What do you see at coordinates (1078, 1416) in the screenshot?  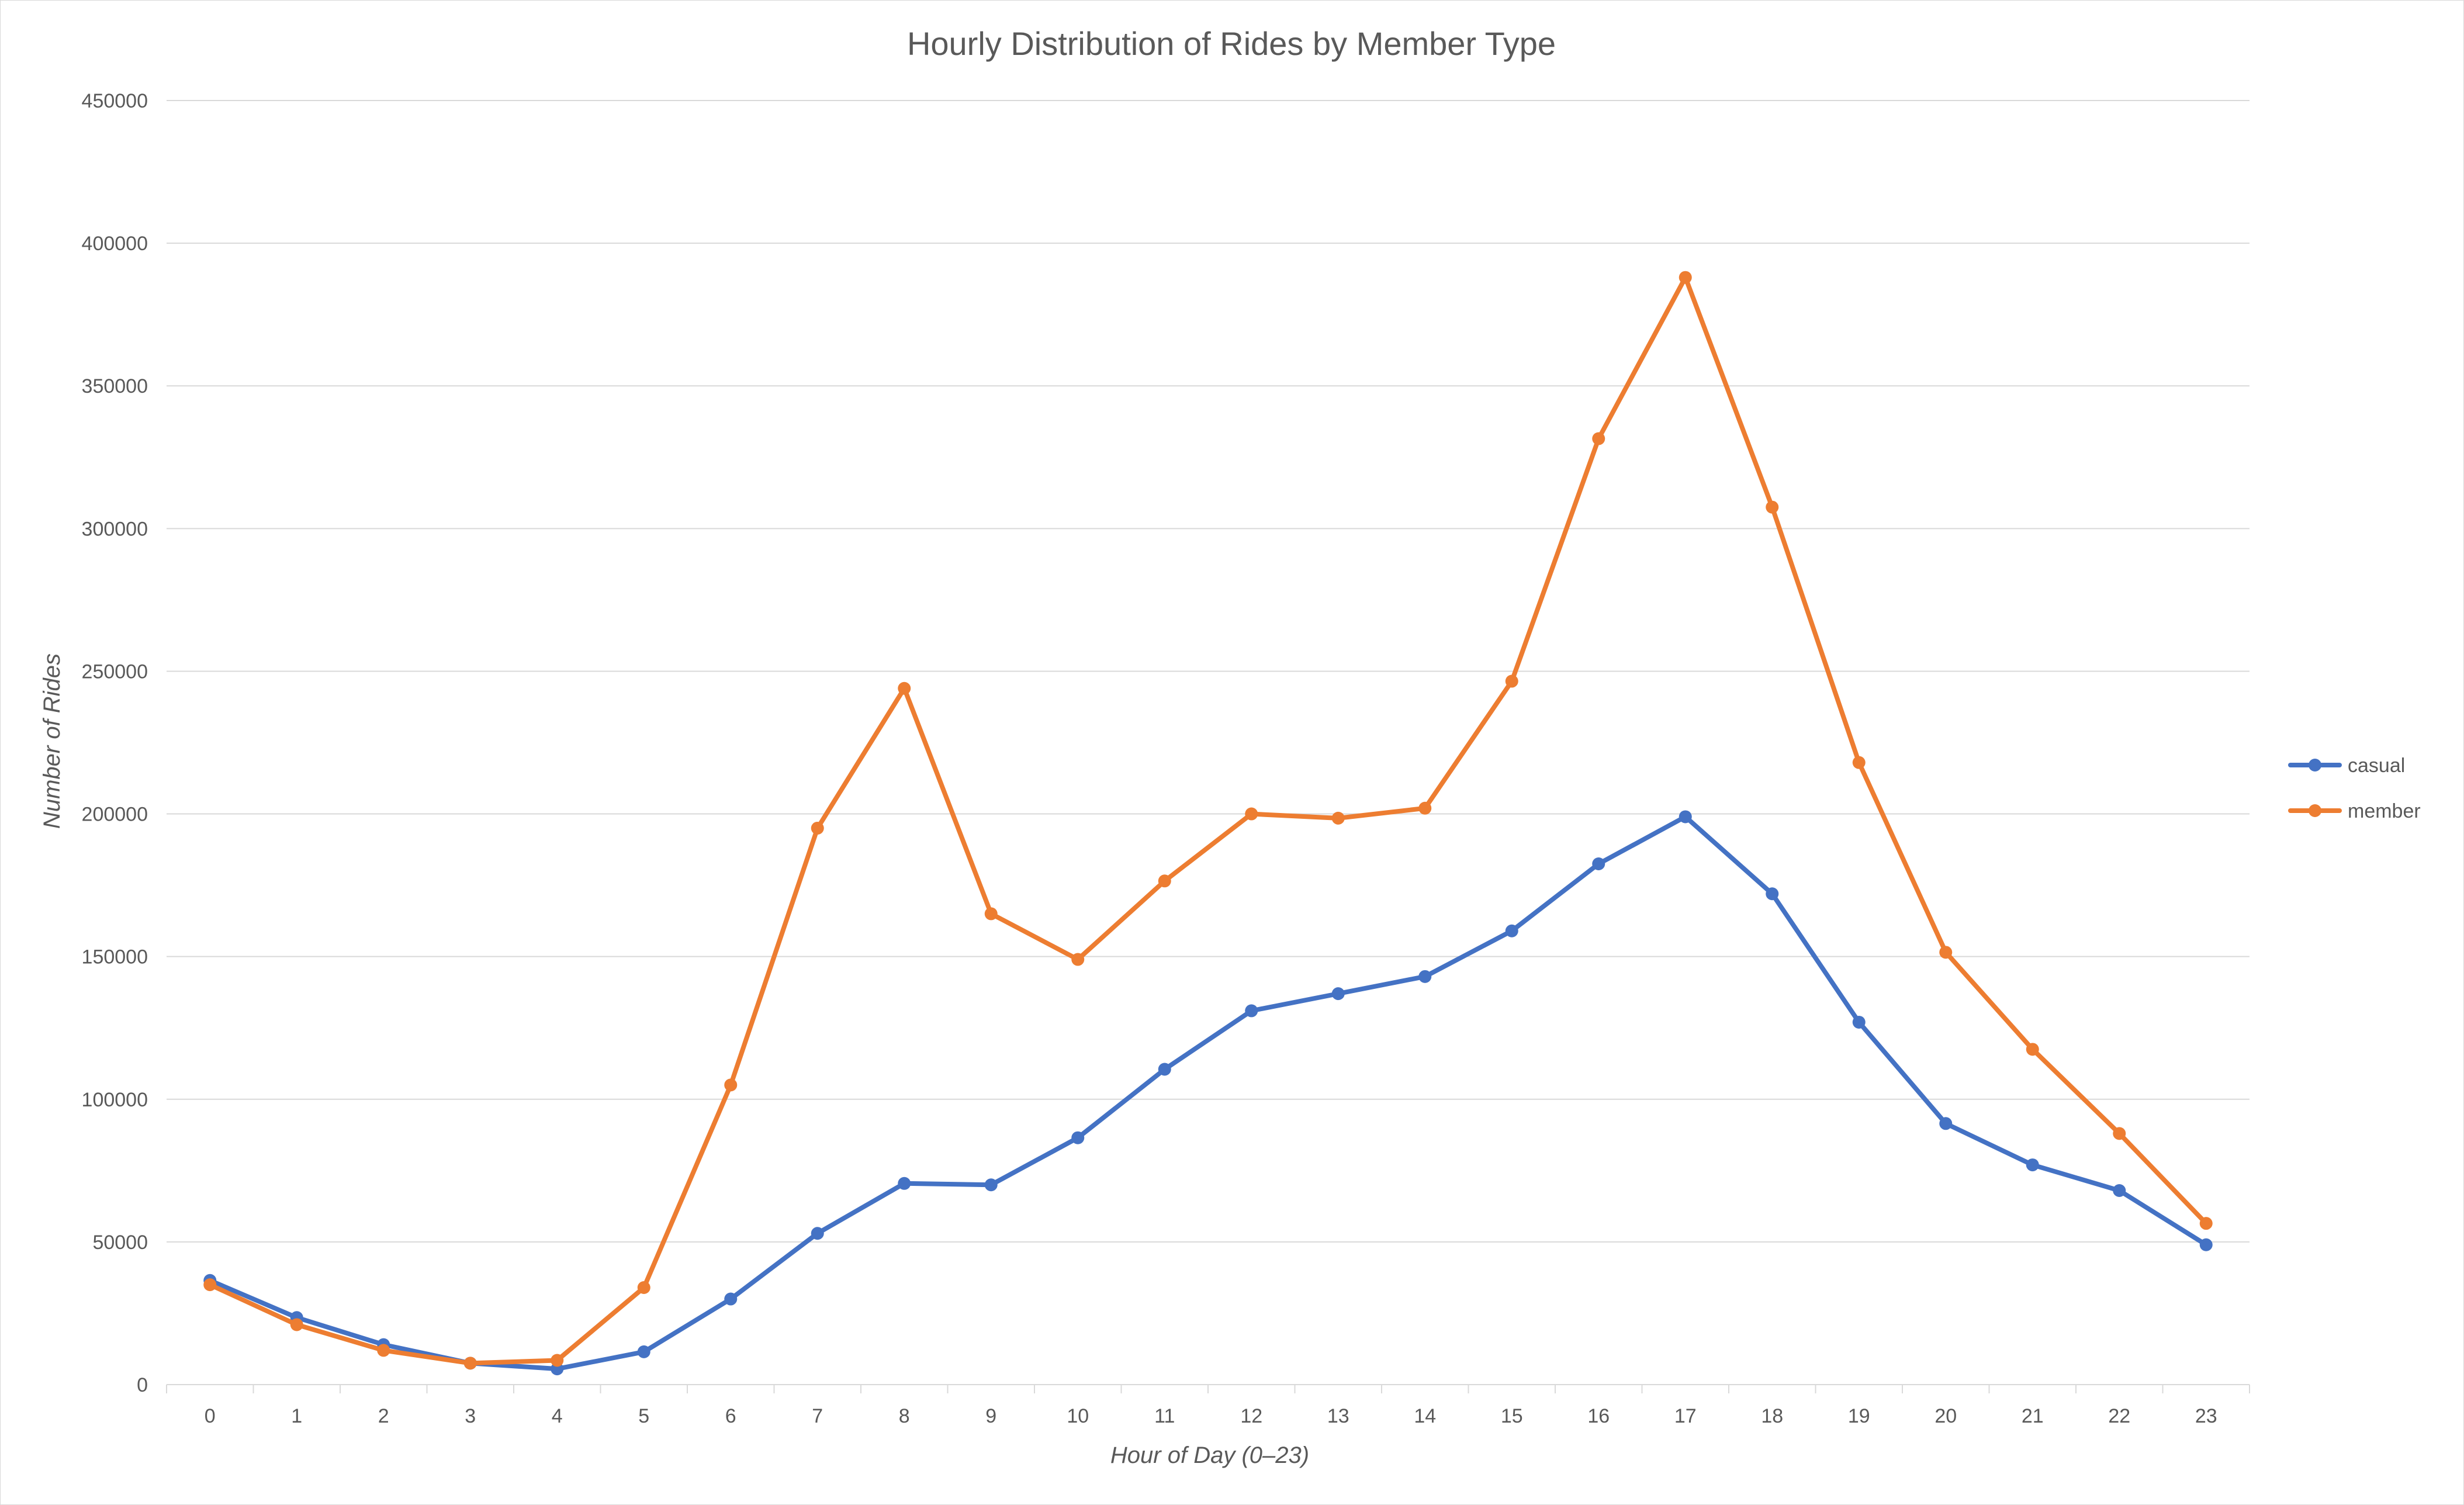 I see `x-tick-label: 10` at bounding box center [1078, 1416].